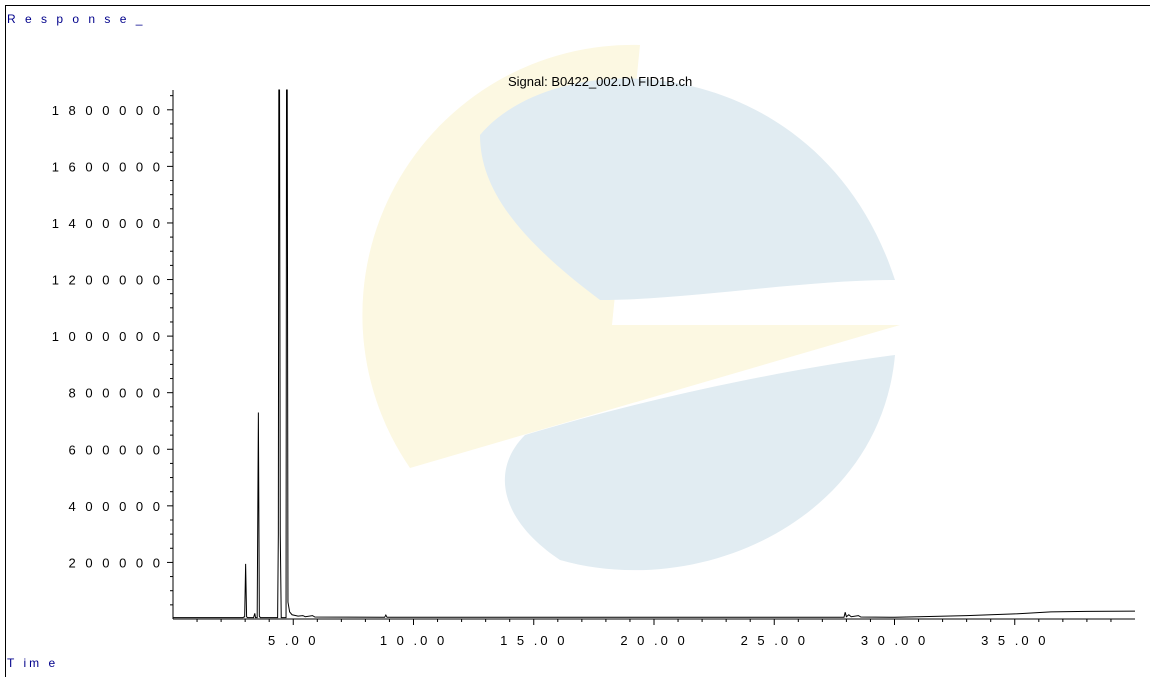  Describe the element at coordinates (774, 640) in the screenshot. I see `x-tick-label: 2 5 .0 0` at that location.